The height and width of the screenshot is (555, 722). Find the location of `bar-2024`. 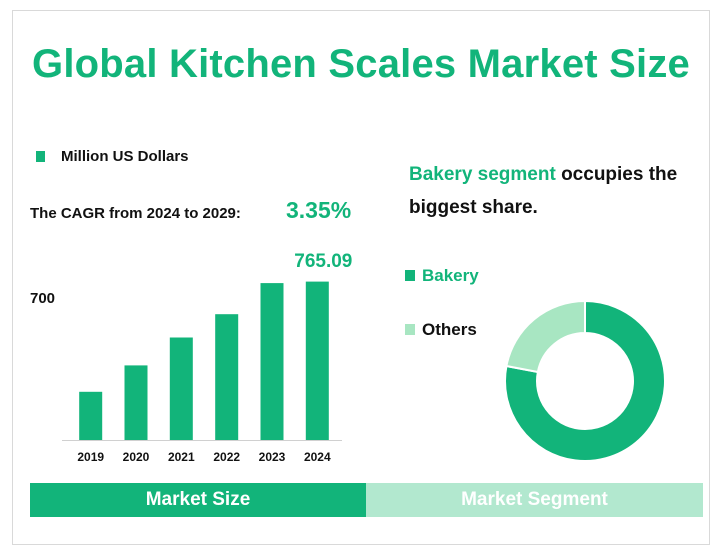

bar-2024 is located at coordinates (317, 360).